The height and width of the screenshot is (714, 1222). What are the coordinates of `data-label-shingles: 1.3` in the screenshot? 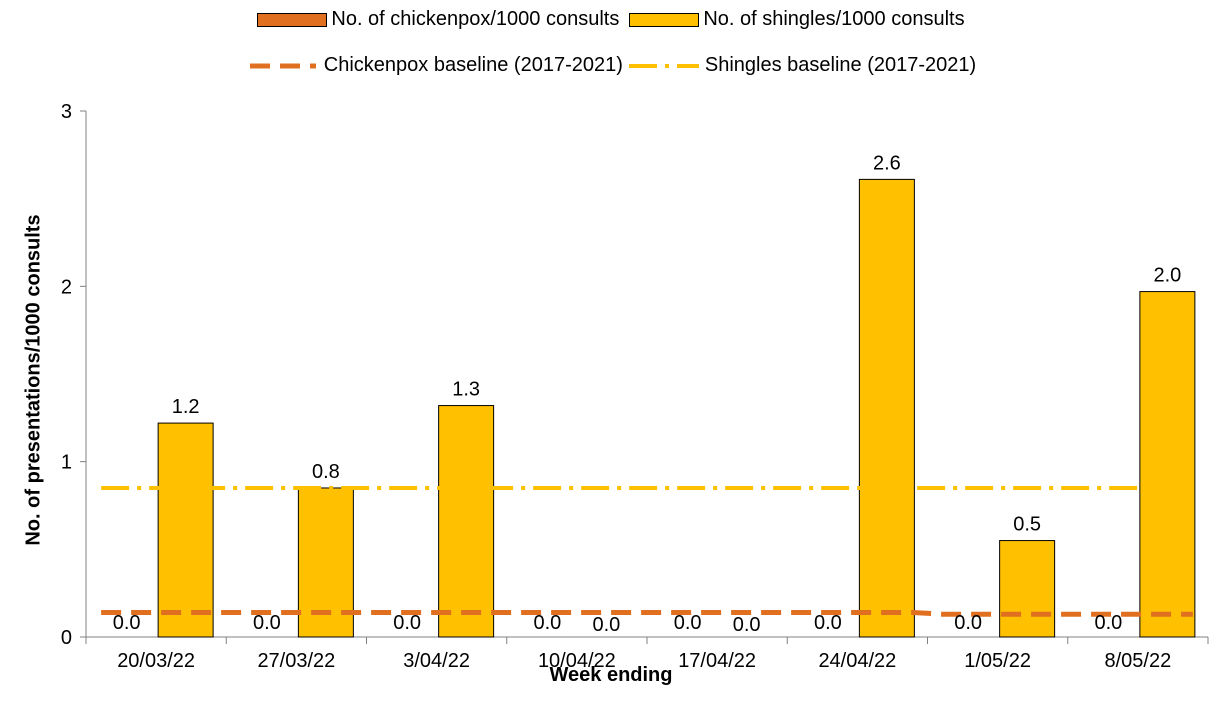 It's located at (466, 390).